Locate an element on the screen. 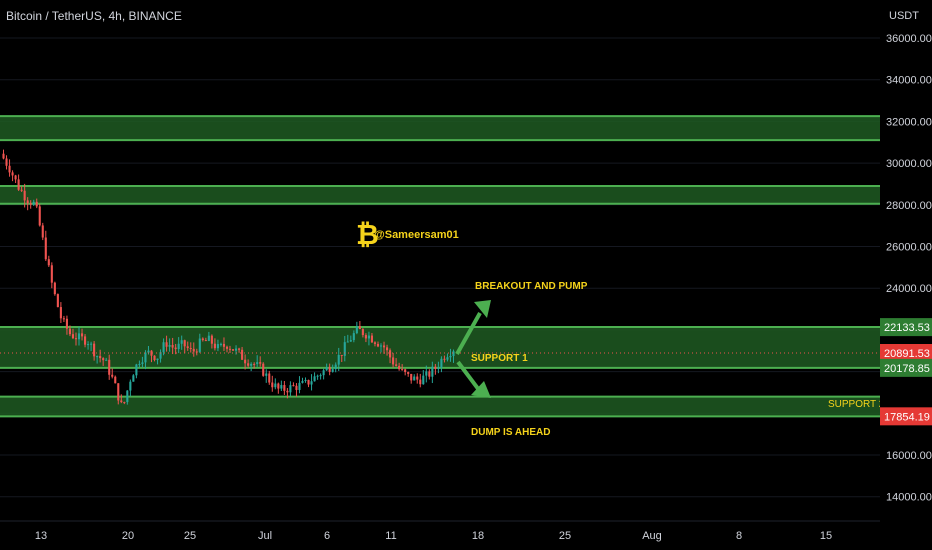  bitcoin-logo-icon: ₿ is located at coordinates (367, 234).